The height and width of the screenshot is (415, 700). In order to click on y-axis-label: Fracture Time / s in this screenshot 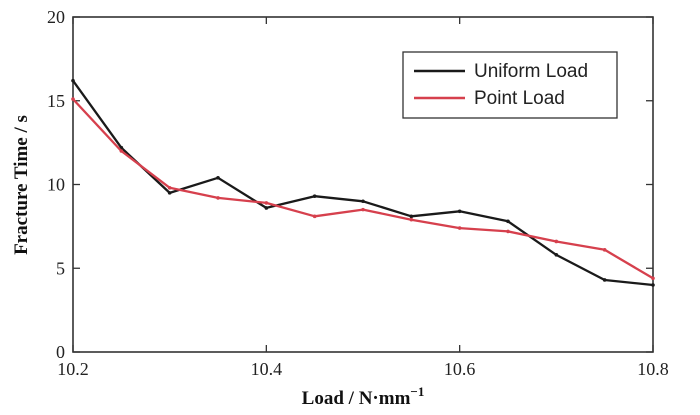, I will do `click(21, 185)`.